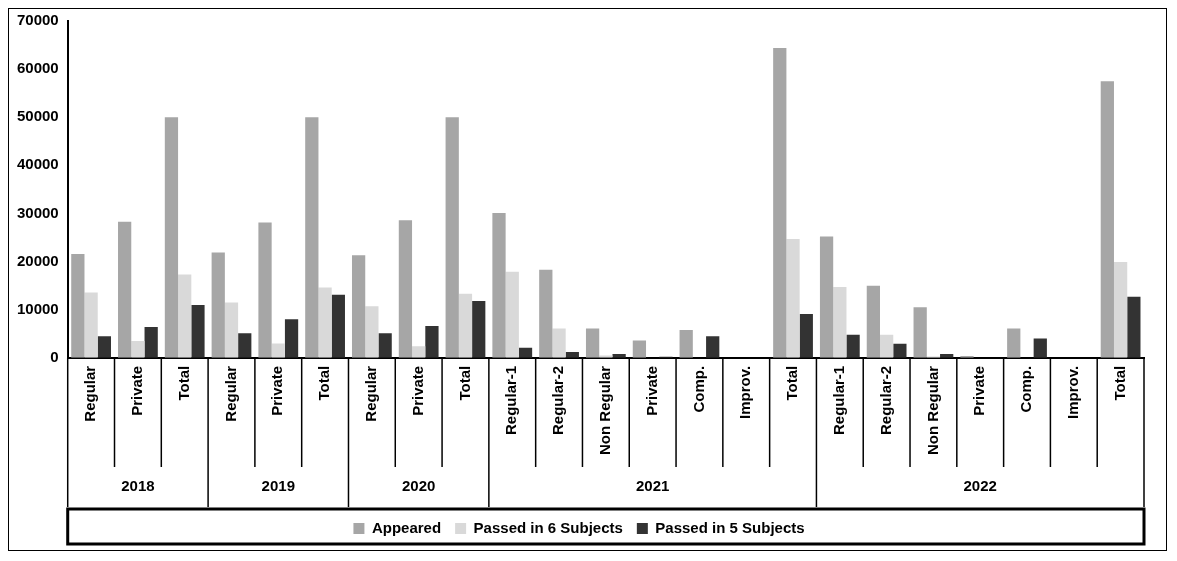 The width and height of the screenshot is (1177, 561). What do you see at coordinates (37, 212) in the screenshot?
I see `y-tick-label: 30000` at bounding box center [37, 212].